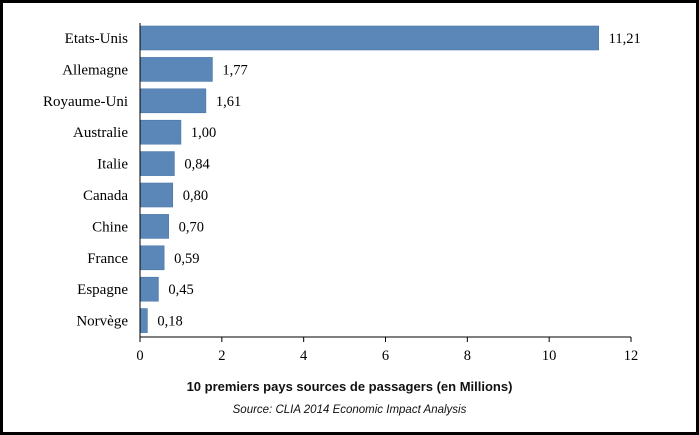  What do you see at coordinates (100, 133) in the screenshot?
I see `category-label: Australie` at bounding box center [100, 133].